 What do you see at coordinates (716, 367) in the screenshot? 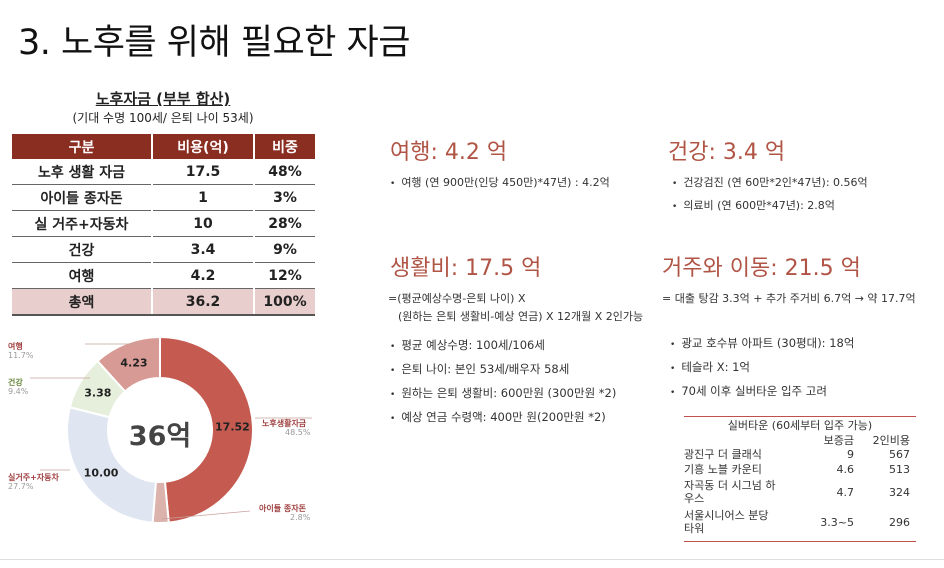
I see `housing-item-text: 테슬라 X: 1억` at bounding box center [716, 367].